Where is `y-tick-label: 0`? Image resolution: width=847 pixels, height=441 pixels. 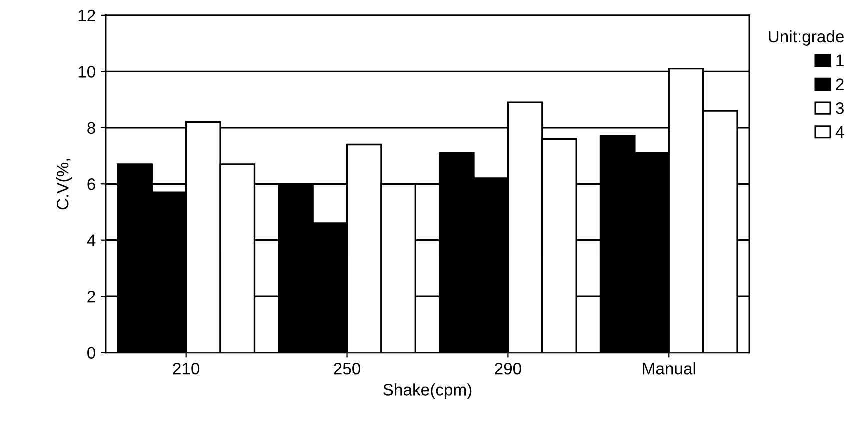
y-tick-label: 0 is located at coordinates (92, 353).